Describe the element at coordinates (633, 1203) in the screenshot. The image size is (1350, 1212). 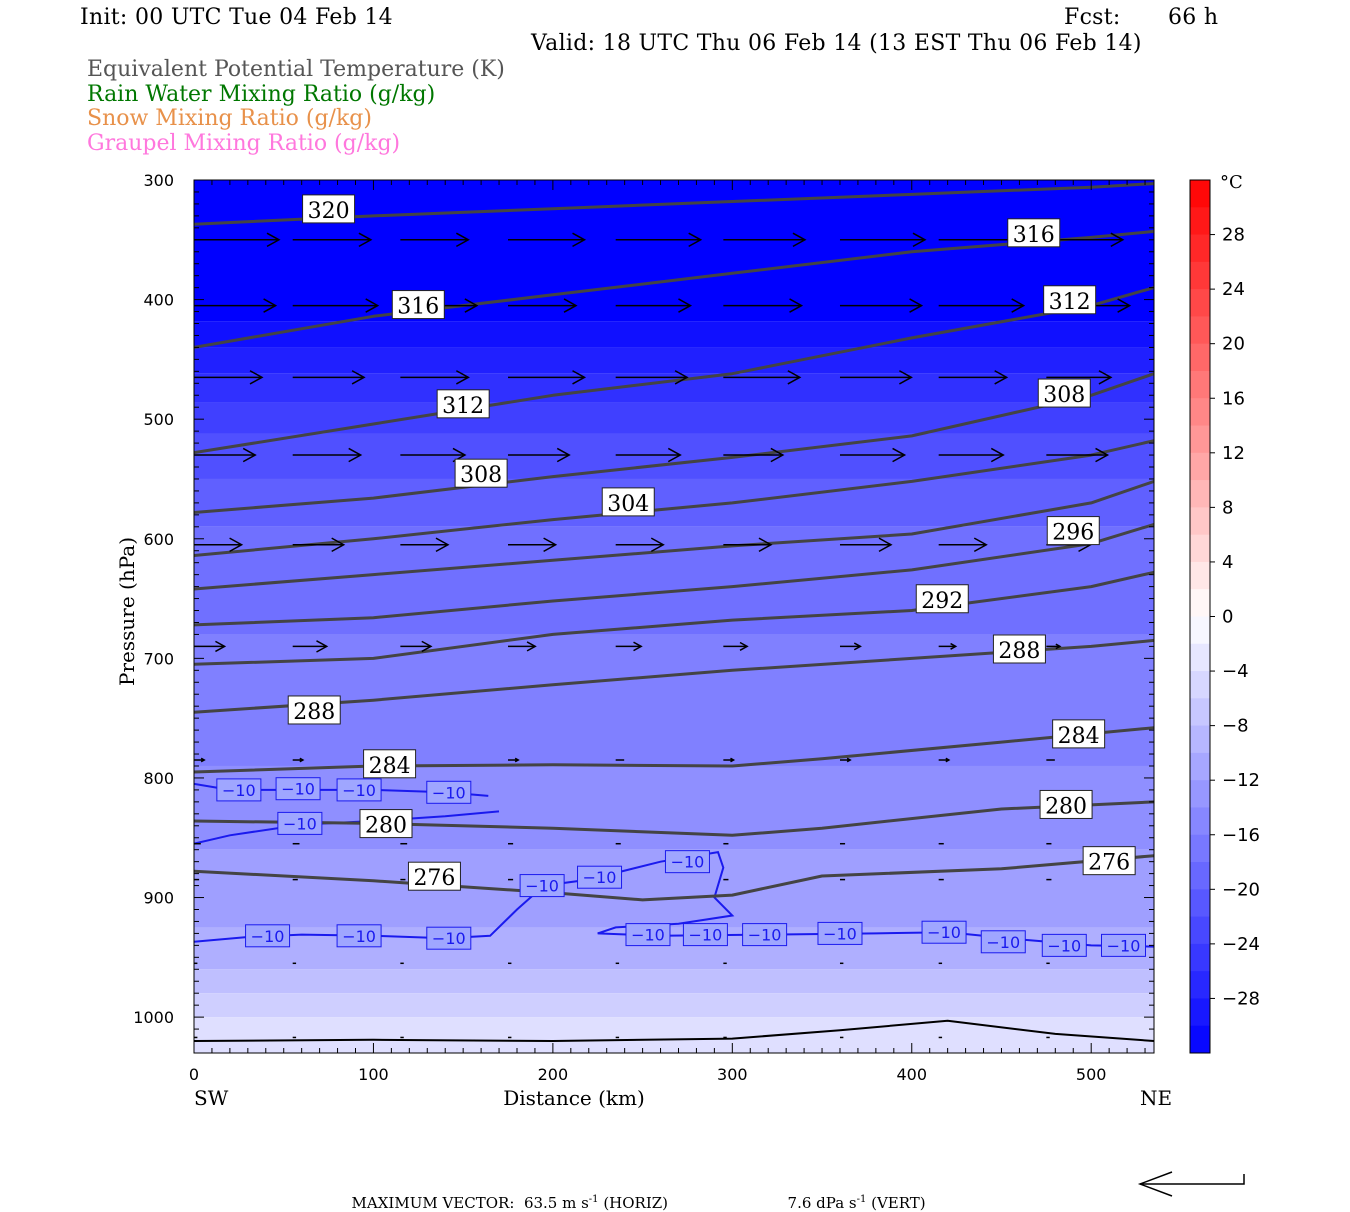
I see `horiz-suffix: (HORIZ)` at that location.